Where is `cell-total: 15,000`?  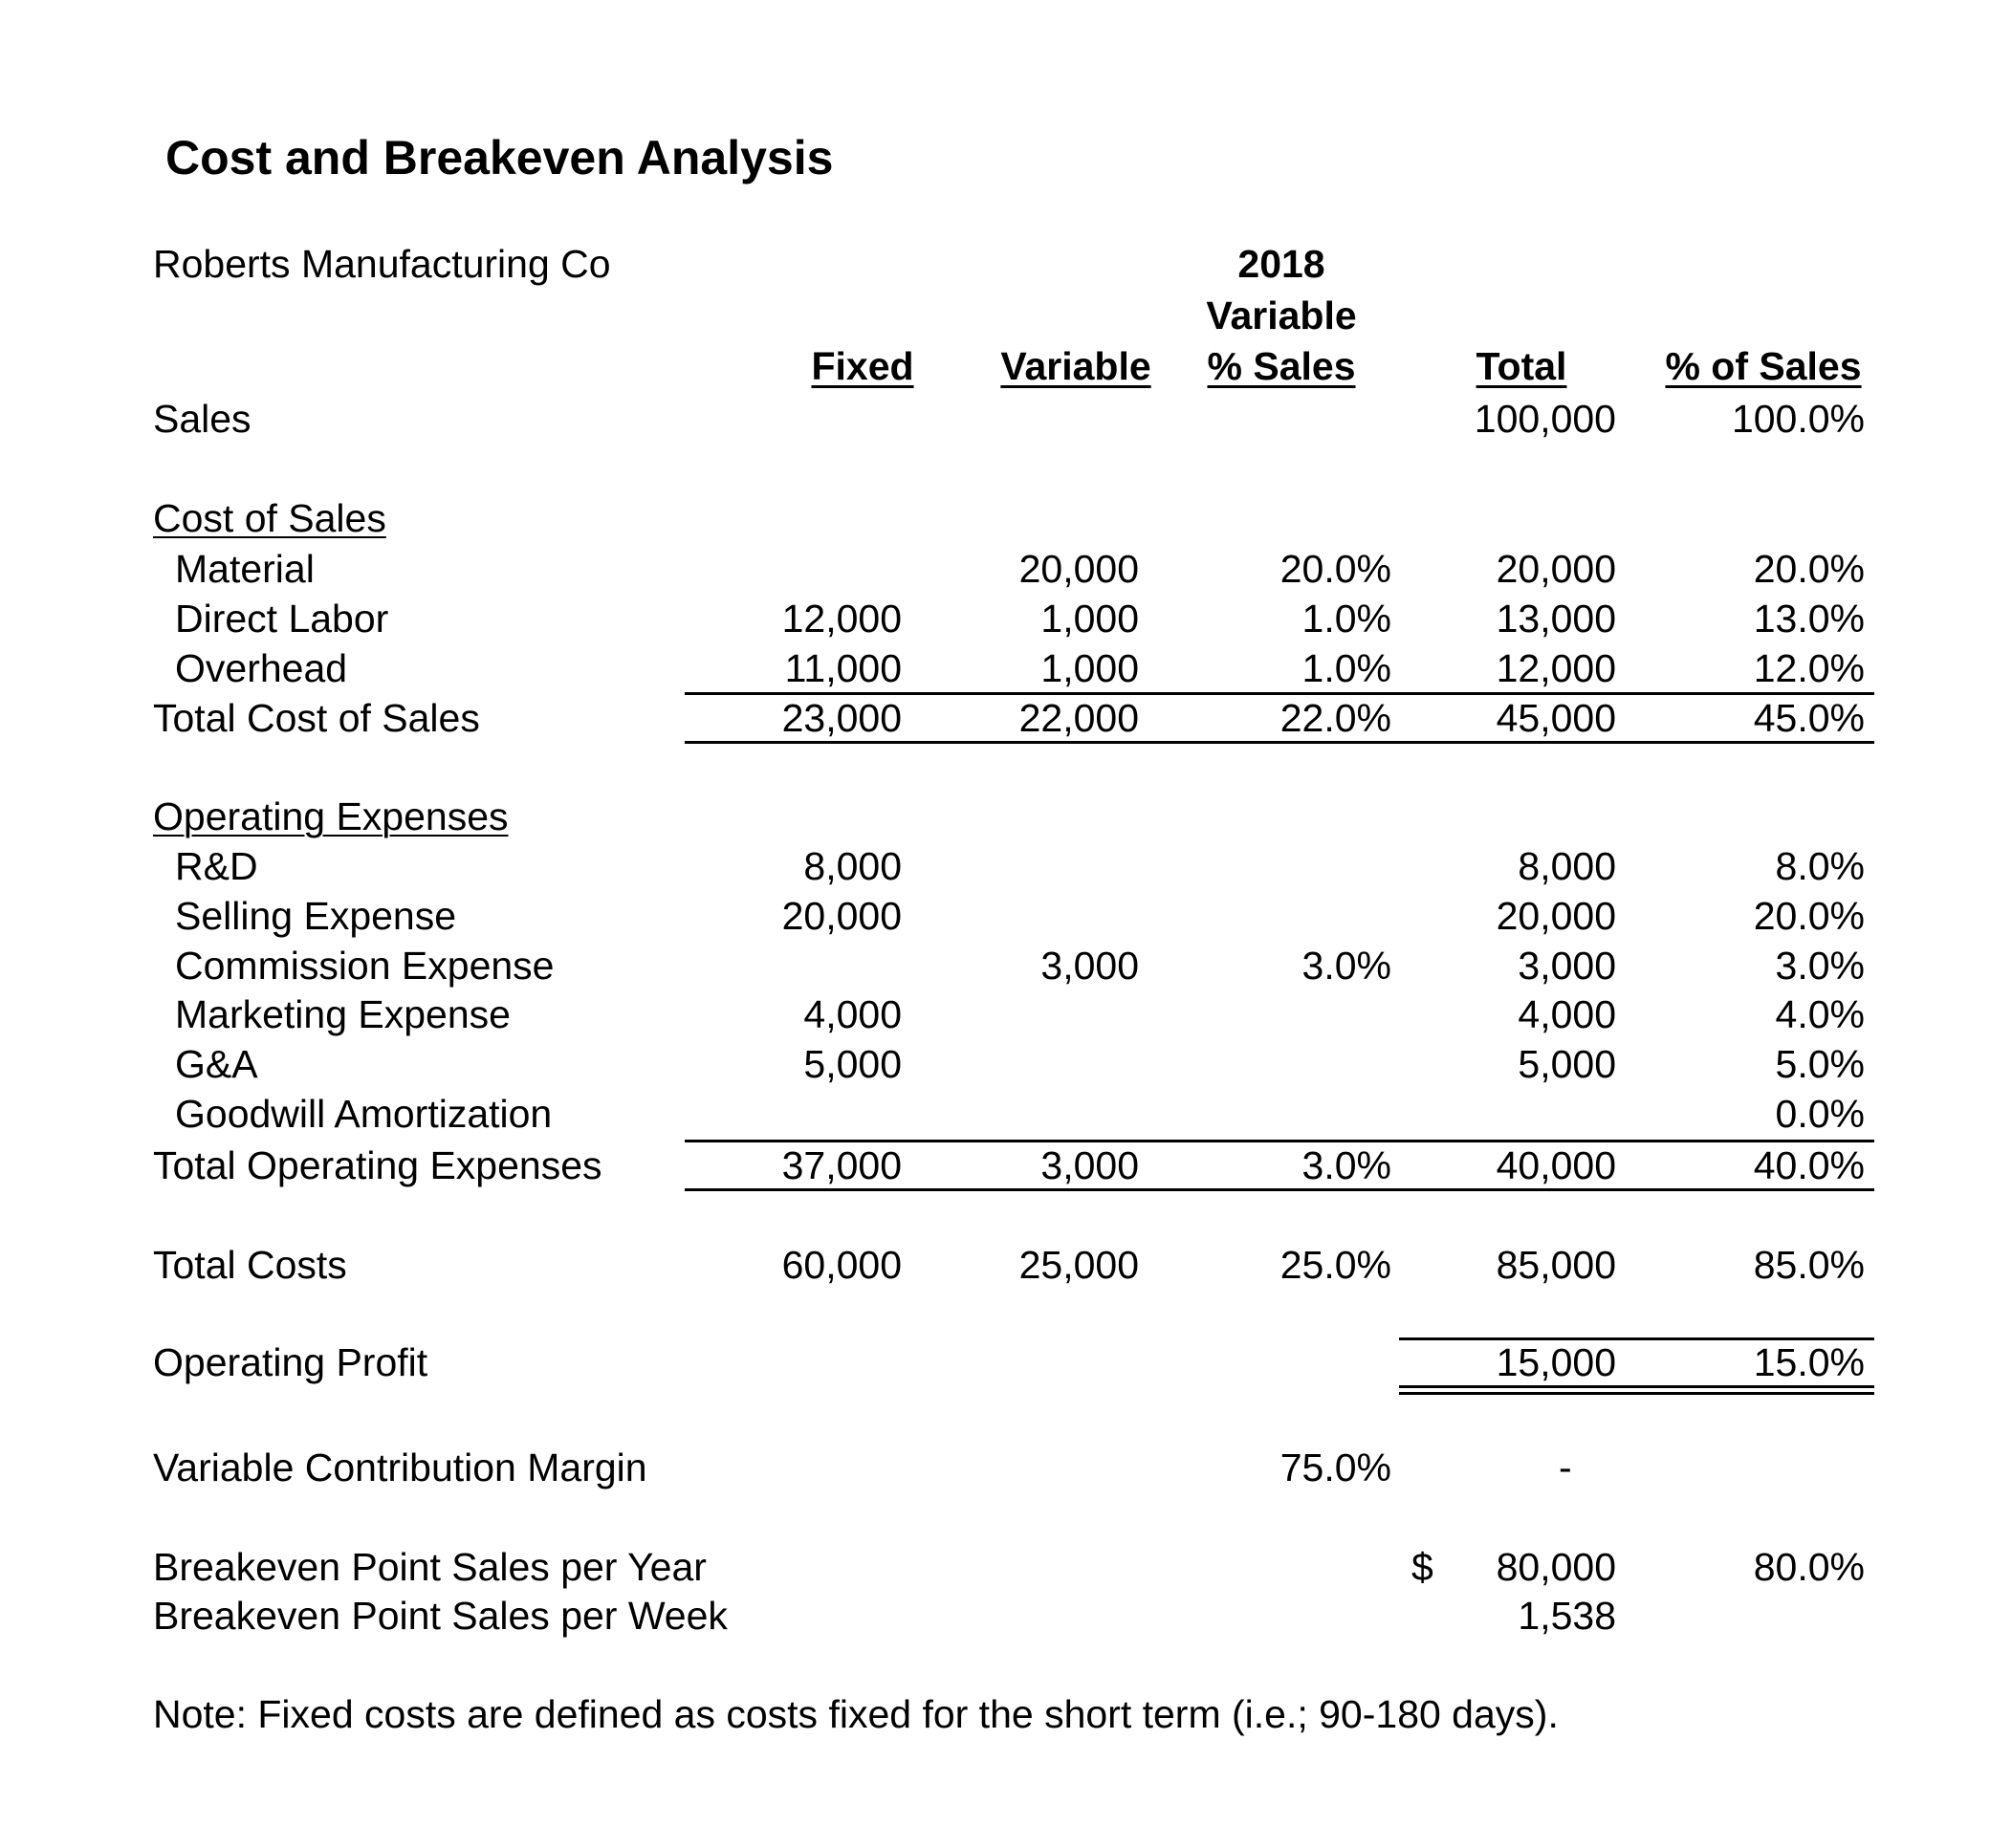
cell-total: 15,000 is located at coordinates (1556, 1362).